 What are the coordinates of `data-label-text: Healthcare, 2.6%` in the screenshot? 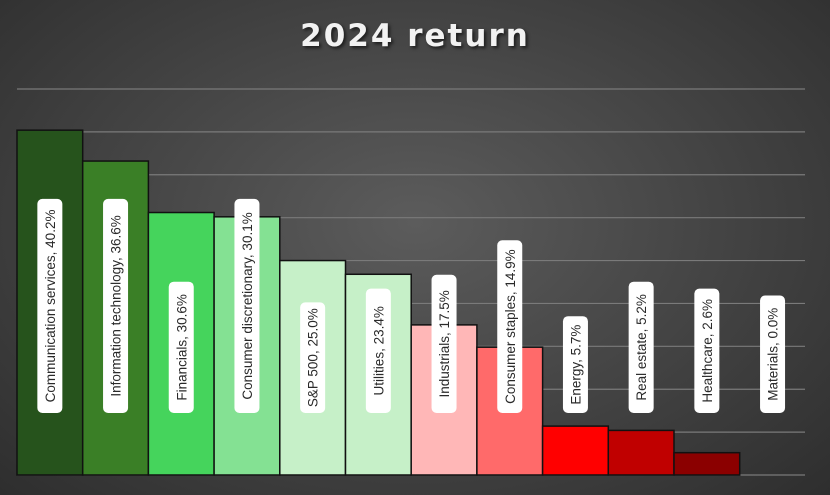 It's located at (707, 351).